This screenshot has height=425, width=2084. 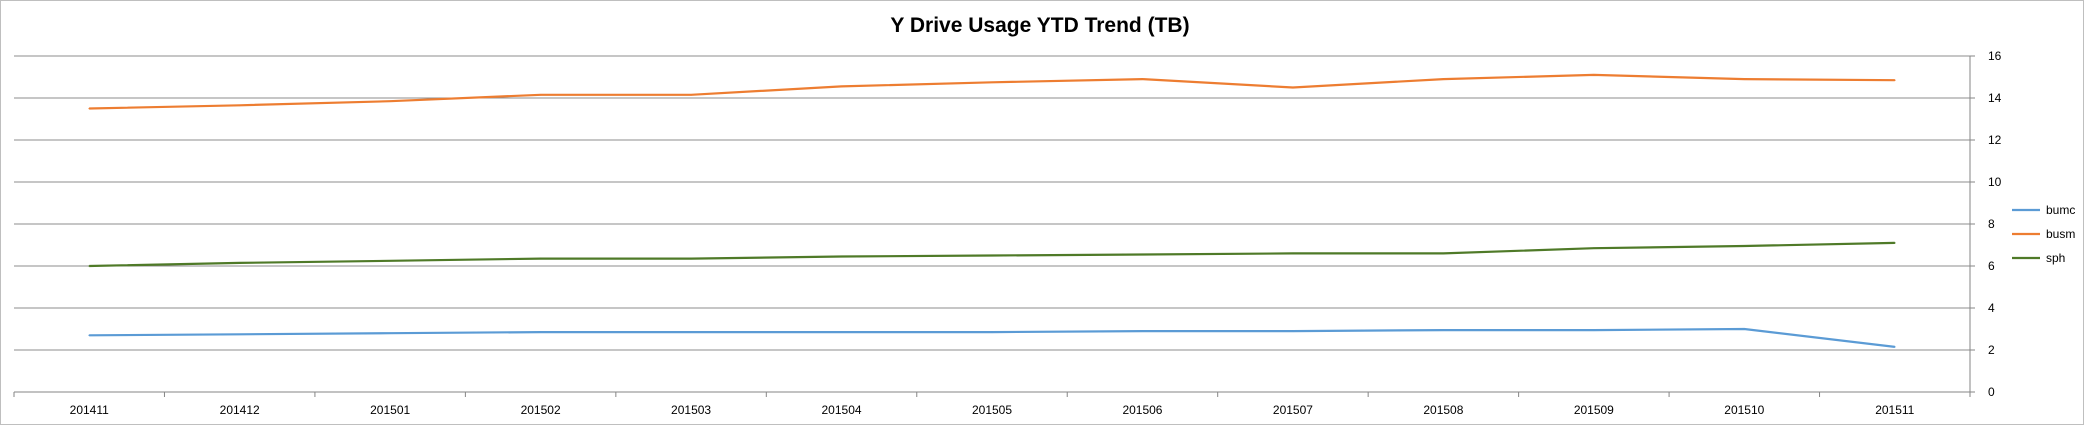 What do you see at coordinates (1995, 140) in the screenshot?
I see `y-tick-label: 12` at bounding box center [1995, 140].